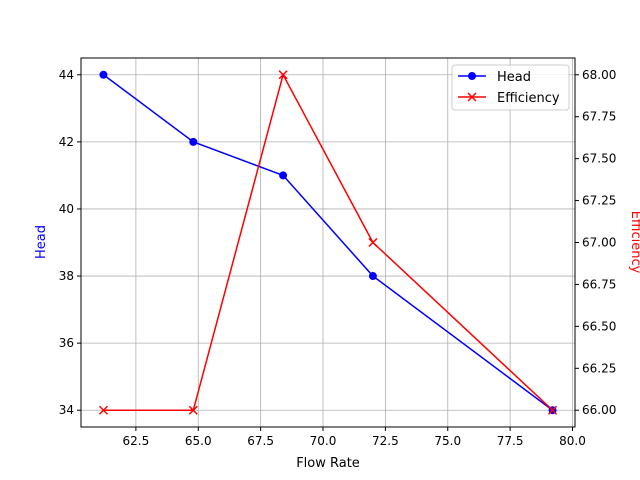 The image size is (640, 480). I want to click on legend-head-marker, so click(472, 76).